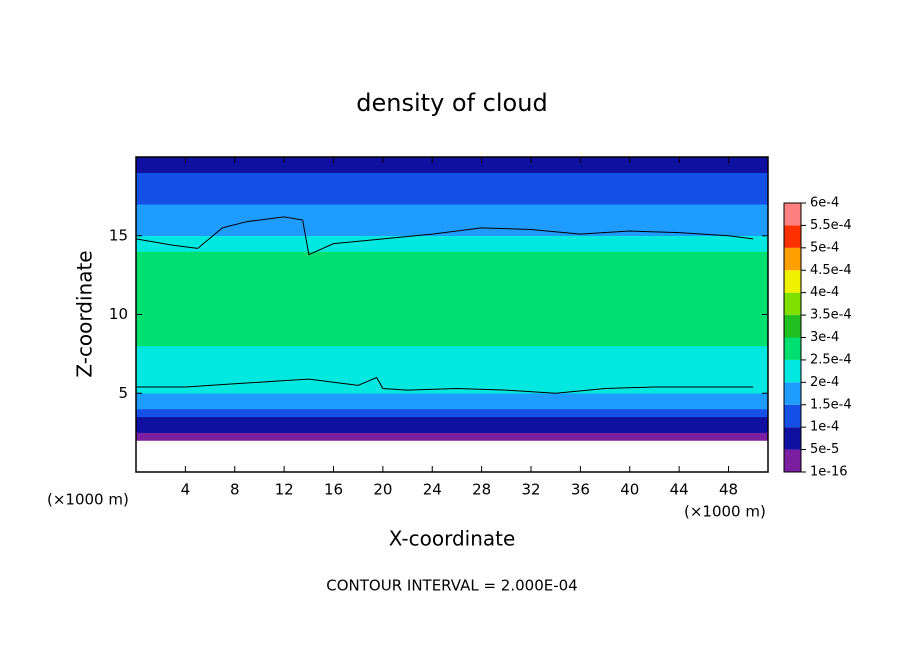 Image resolution: width=904 pixels, height=658 pixels. Describe the element at coordinates (432, 490) in the screenshot. I see `x-tick-label: 24` at that location.